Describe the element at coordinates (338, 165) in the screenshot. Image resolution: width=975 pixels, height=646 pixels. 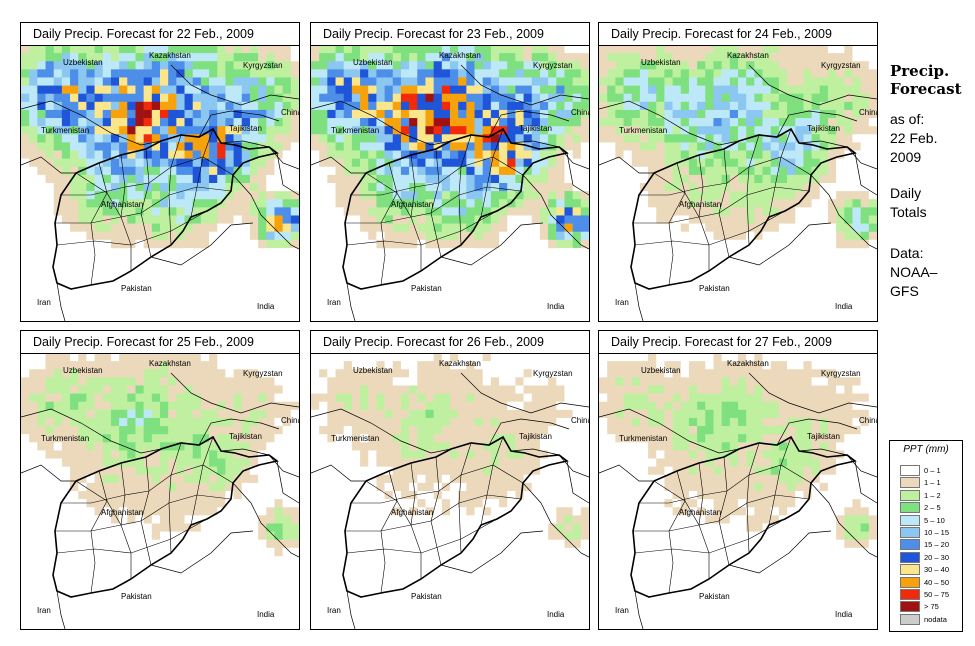
I see `country-border` at that location.